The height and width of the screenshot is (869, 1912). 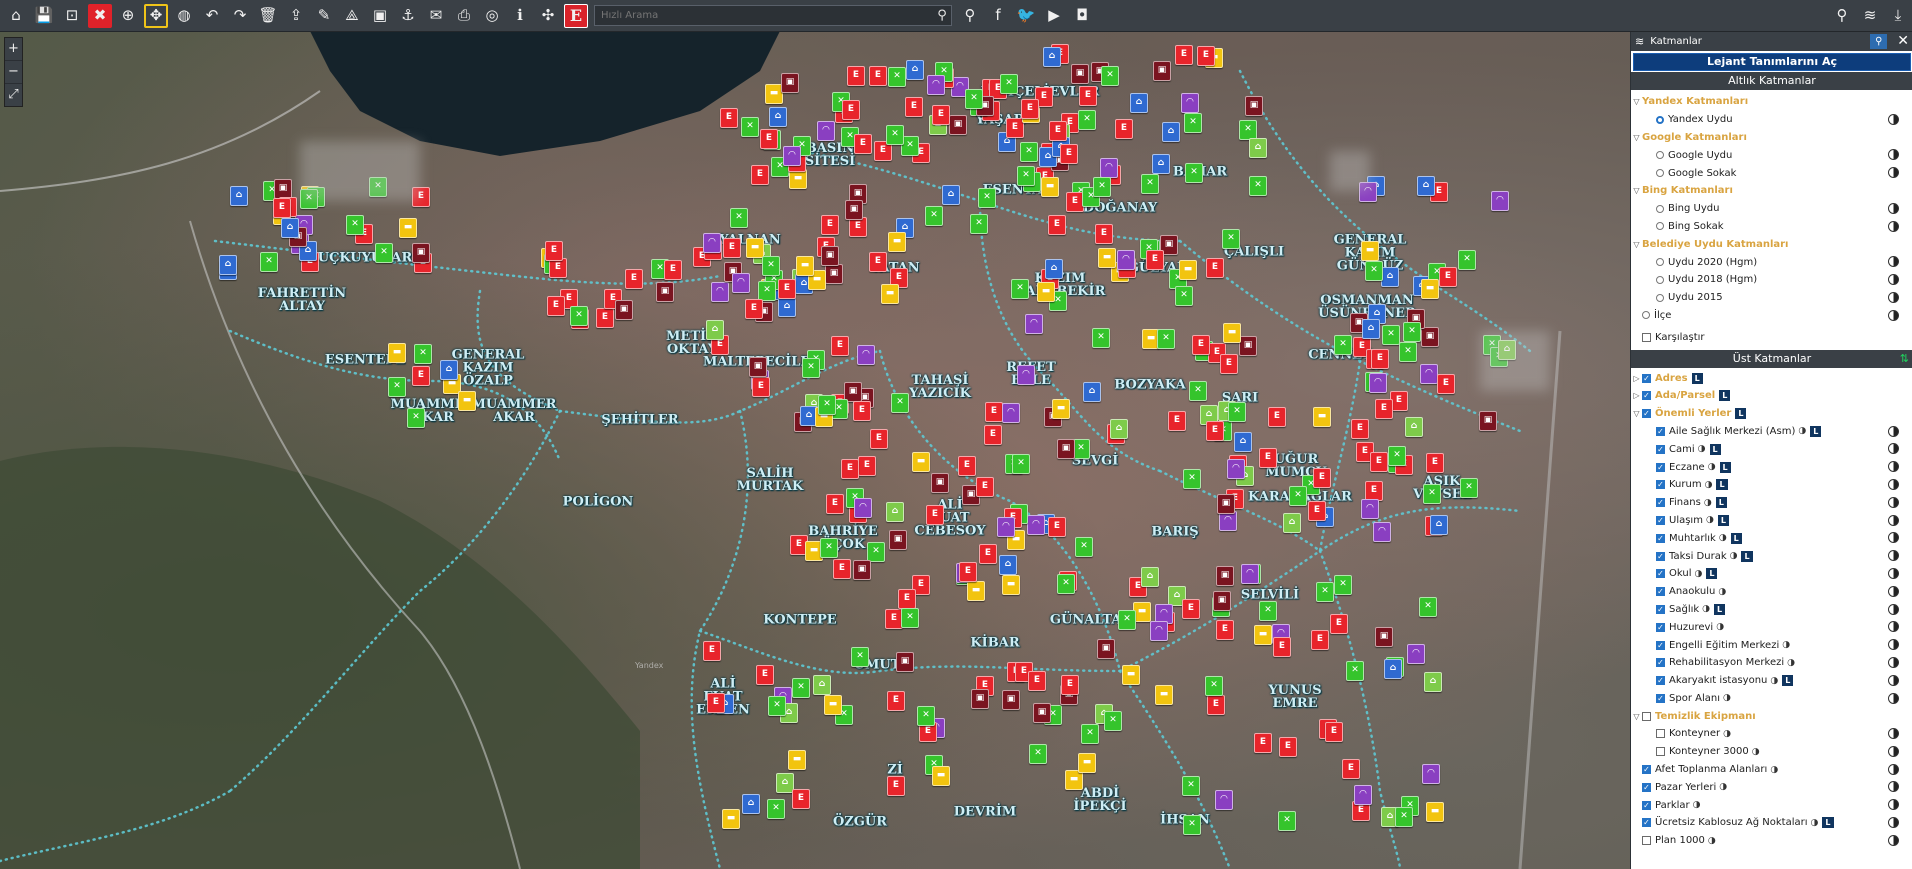 I want to click on undo-icon: ↶, so click(x=212, y=15).